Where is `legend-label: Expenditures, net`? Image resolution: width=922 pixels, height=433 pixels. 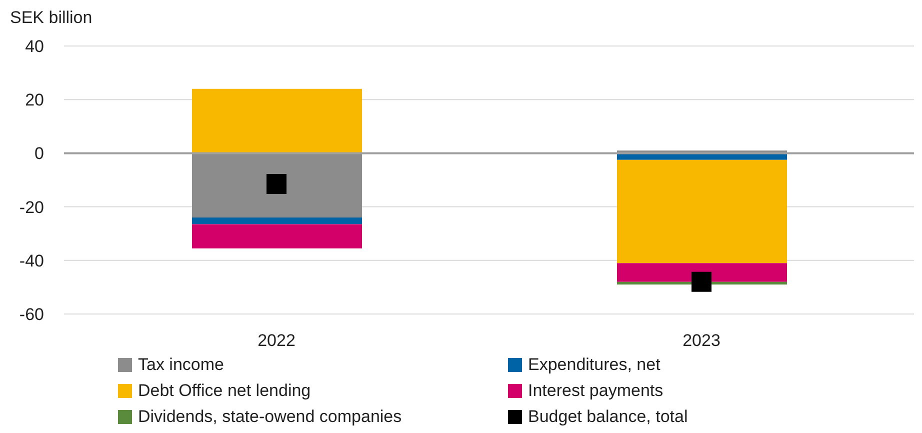
legend-label: Expenditures, net is located at coordinates (594, 365).